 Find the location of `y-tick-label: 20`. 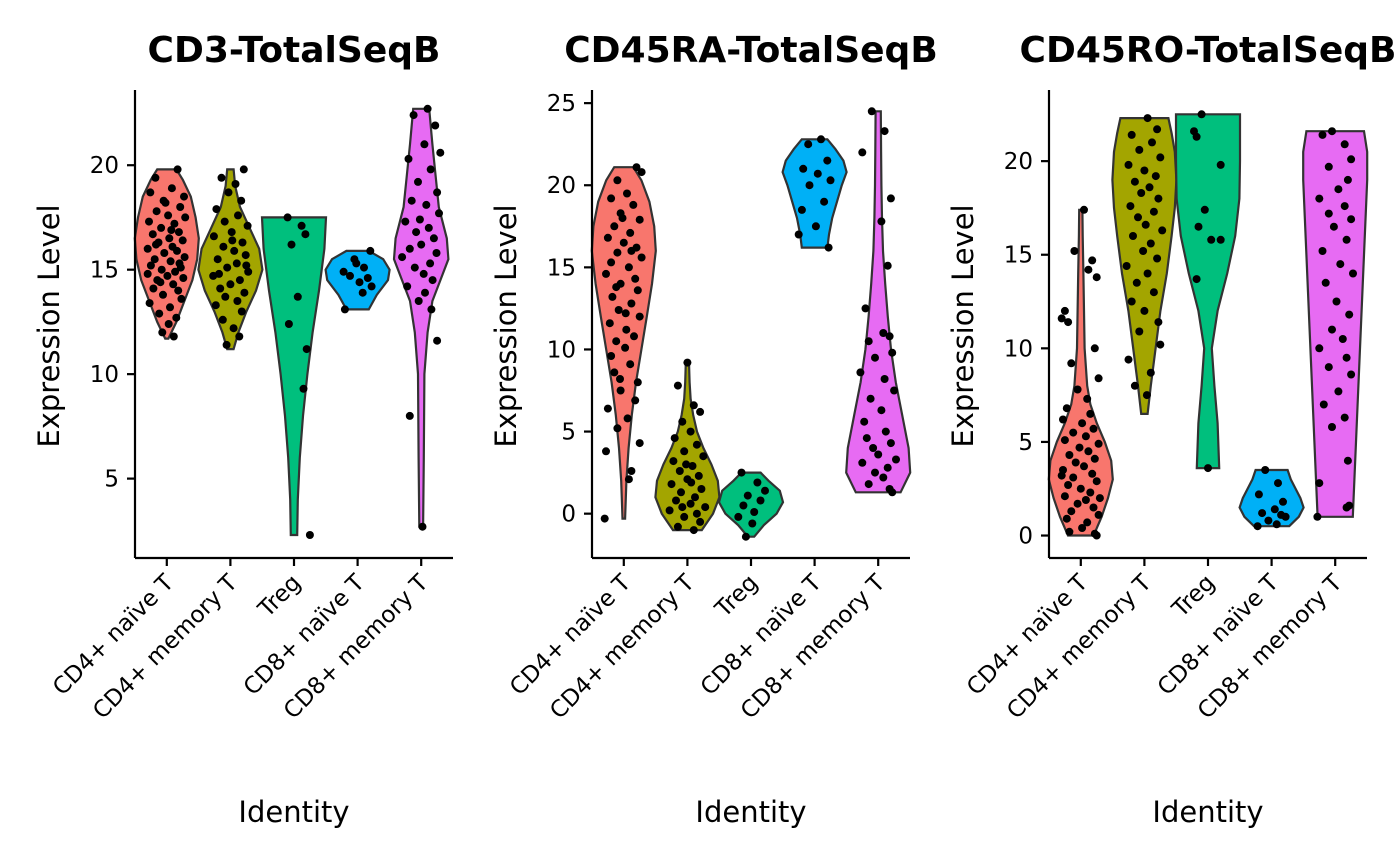

y-tick-label: 20 is located at coordinates (1018, 162).